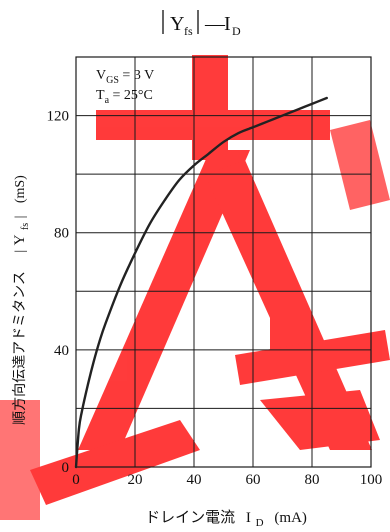 The width and height of the screenshot is (390, 532). I want to click on x-tick-label: 20, so click(135, 480).